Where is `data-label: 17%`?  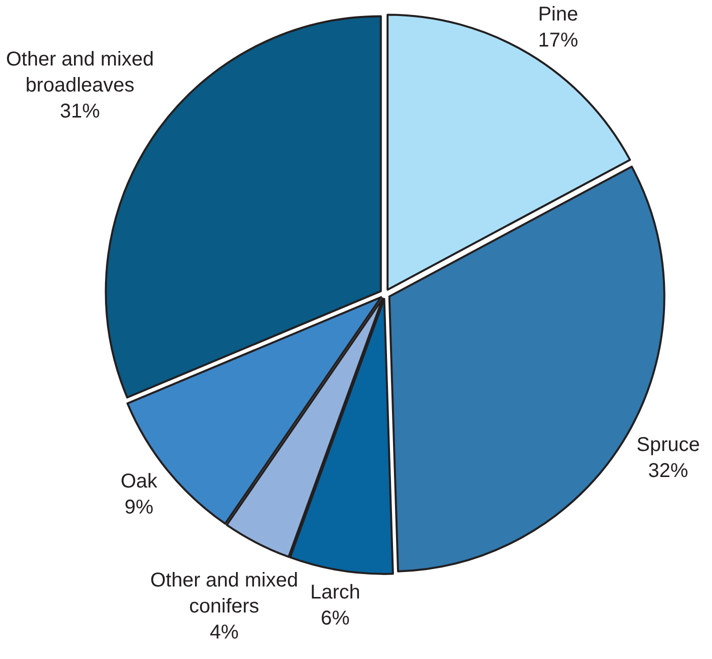
data-label: 17% is located at coordinates (558, 40).